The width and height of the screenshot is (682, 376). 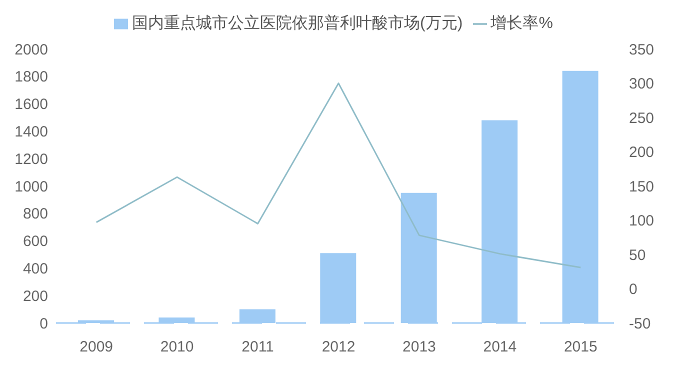 I want to click on y2-tick-label: 200, so click(x=641, y=153).